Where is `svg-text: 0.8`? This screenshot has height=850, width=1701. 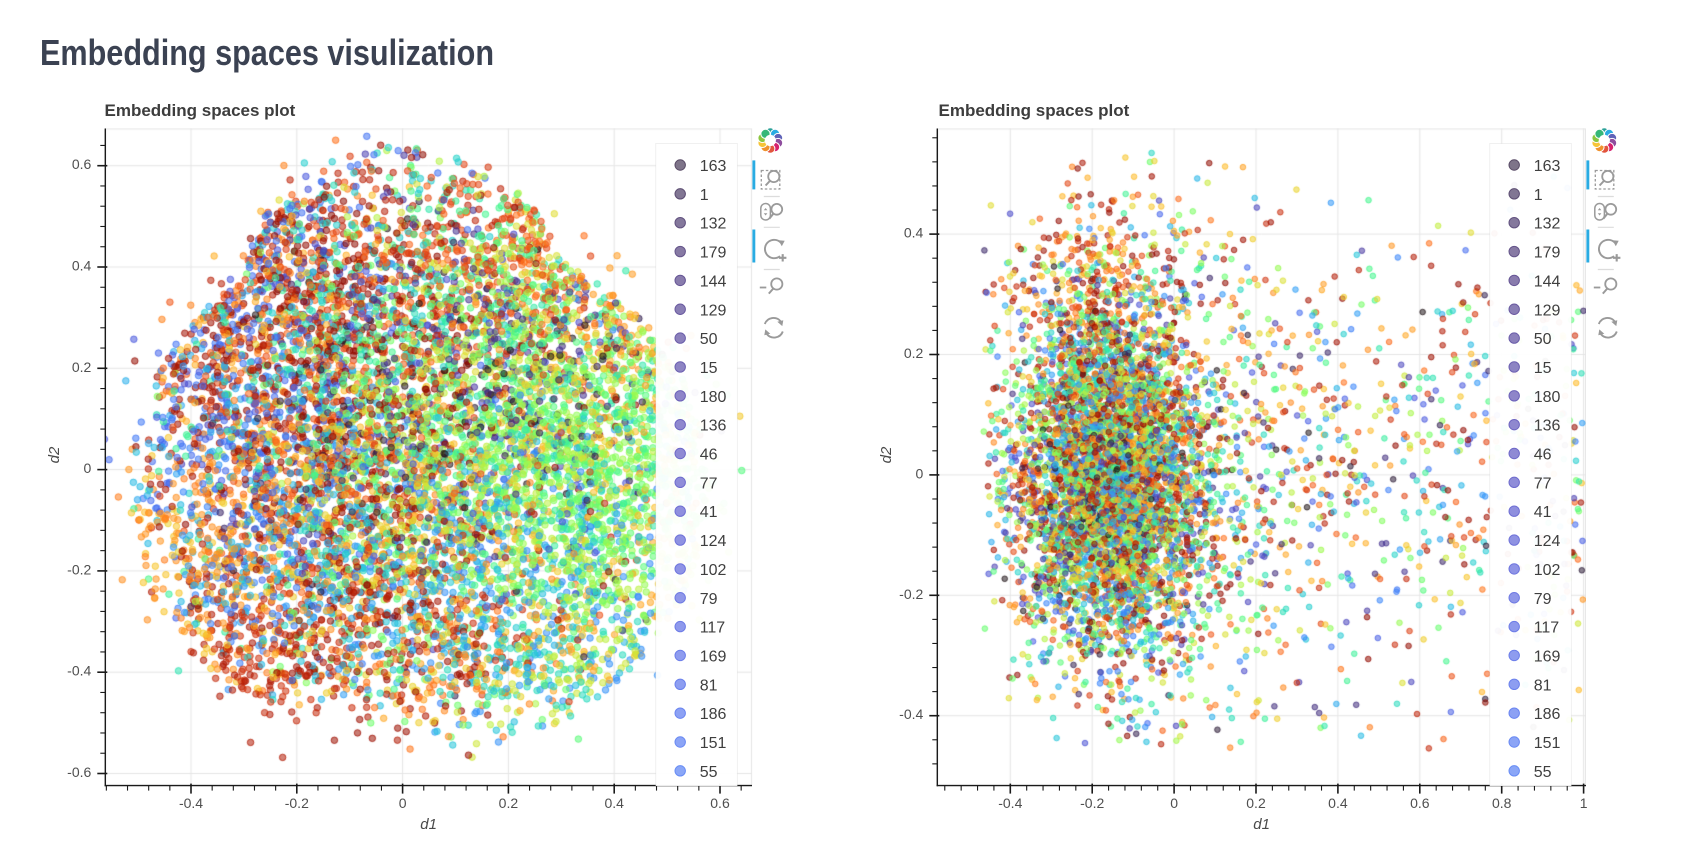
svg-text: 0.8 is located at coordinates (1502, 803).